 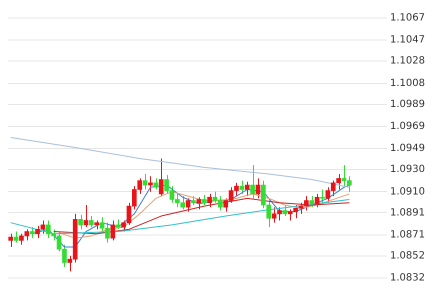 I want to click on y-tick-label: 1.0989, so click(x=408, y=104).